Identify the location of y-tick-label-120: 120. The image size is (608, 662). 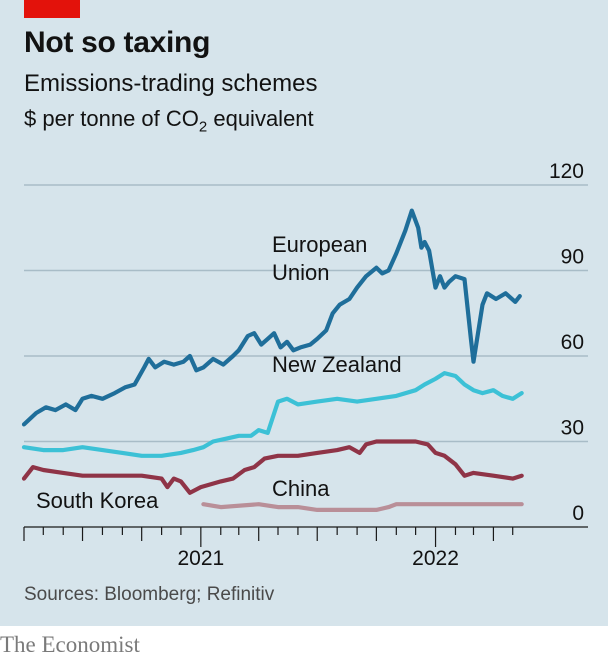
(566, 171).